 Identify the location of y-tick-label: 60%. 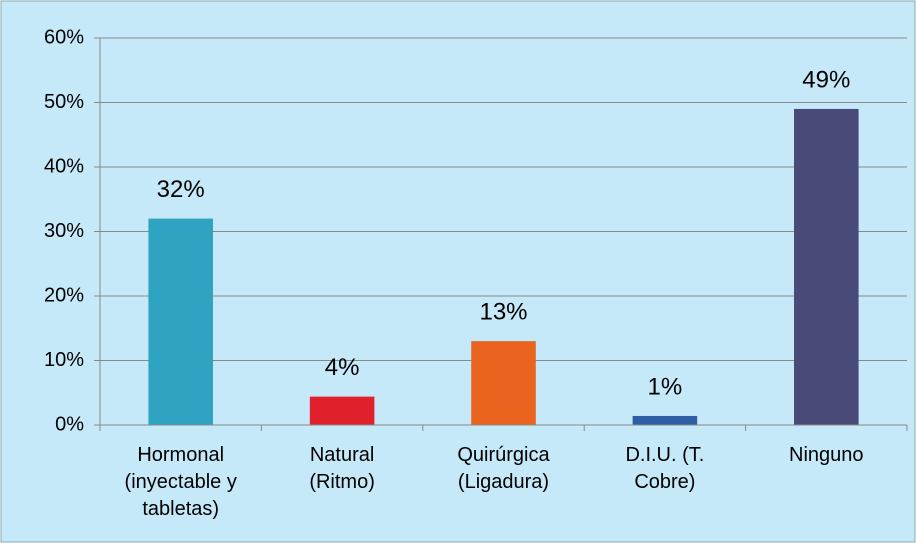
(64, 37).